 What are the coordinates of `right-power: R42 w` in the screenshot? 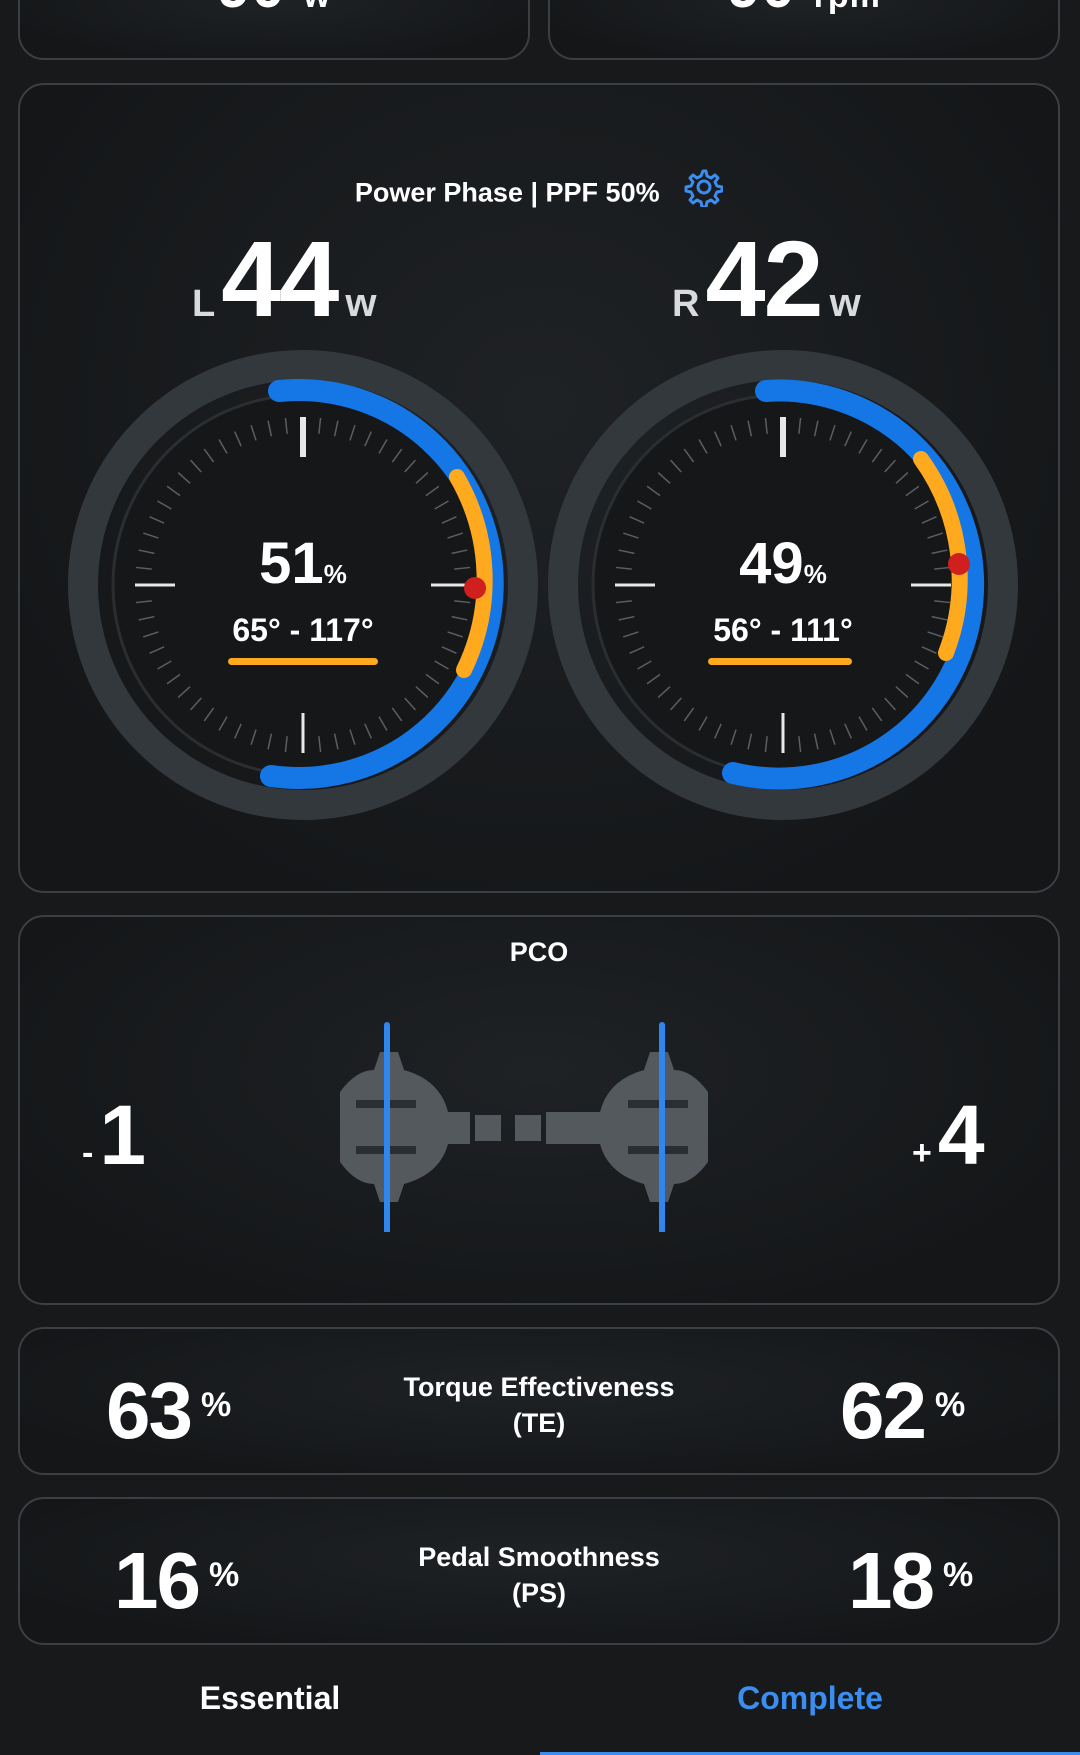 It's located at (766, 278).